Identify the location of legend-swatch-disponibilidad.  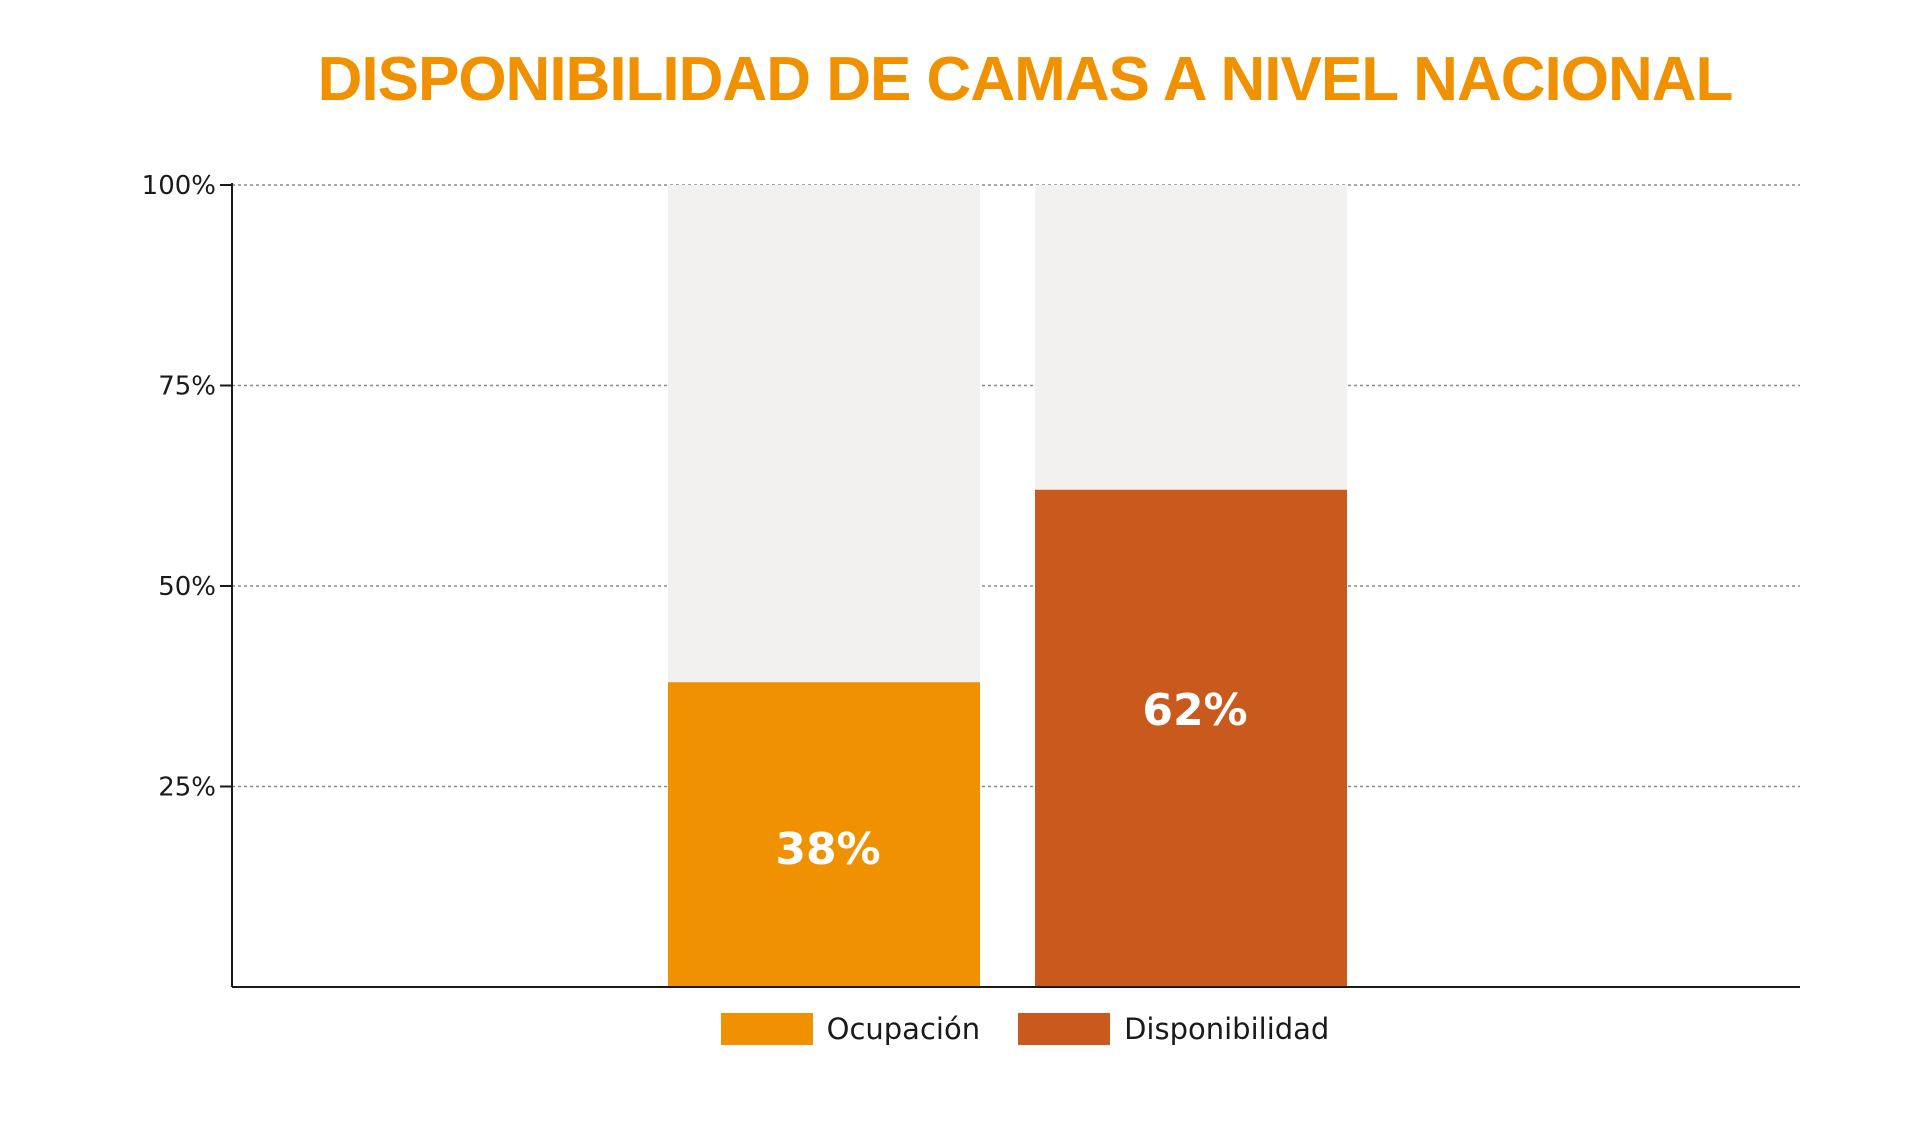
(1064, 1029).